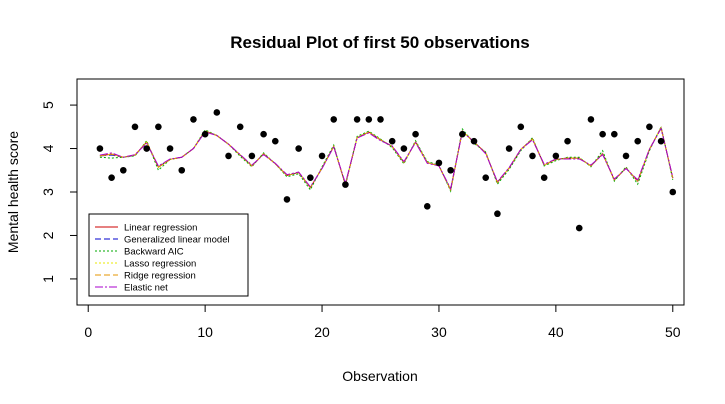  I want to click on legend-label: Linear regression, so click(160, 228).